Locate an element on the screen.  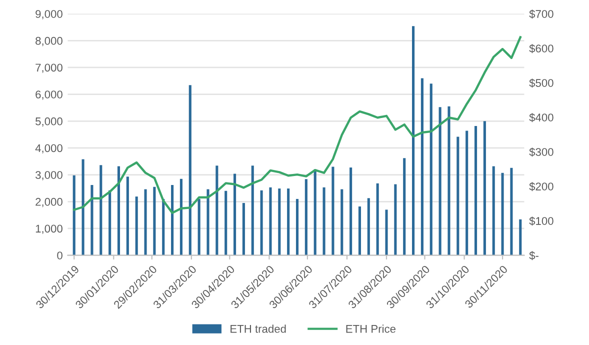
y-tick-label: 1,000 is located at coordinates (49, 229).